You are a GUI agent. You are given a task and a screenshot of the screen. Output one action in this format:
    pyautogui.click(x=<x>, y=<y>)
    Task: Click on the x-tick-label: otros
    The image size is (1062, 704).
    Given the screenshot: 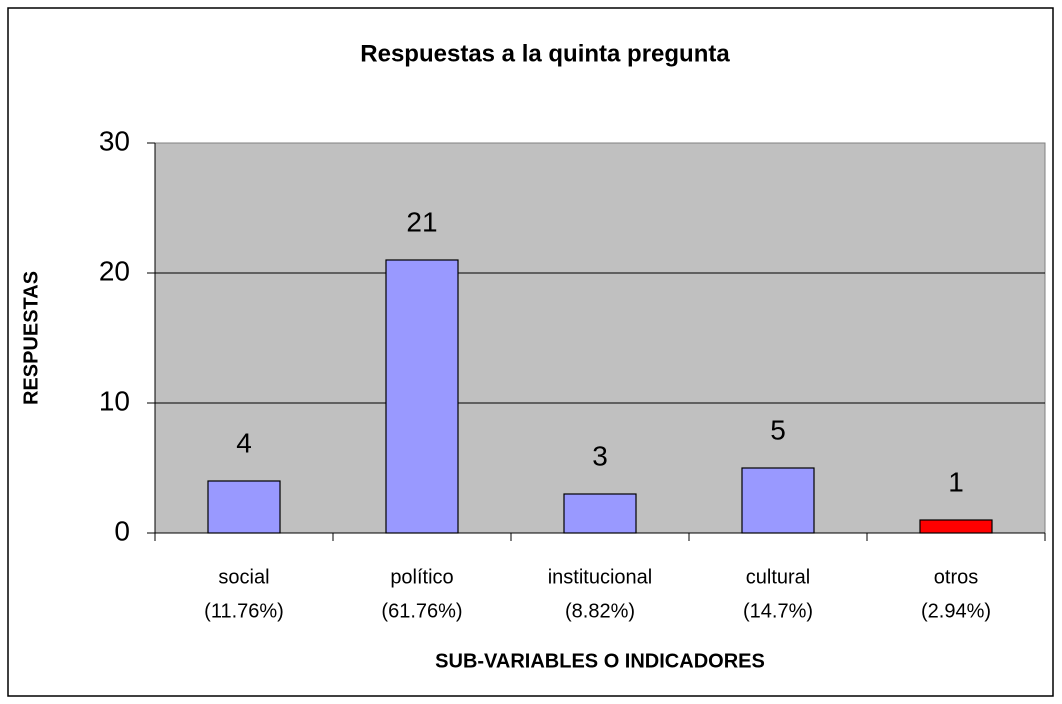 What is the action you would take?
    pyautogui.click(x=956, y=577)
    